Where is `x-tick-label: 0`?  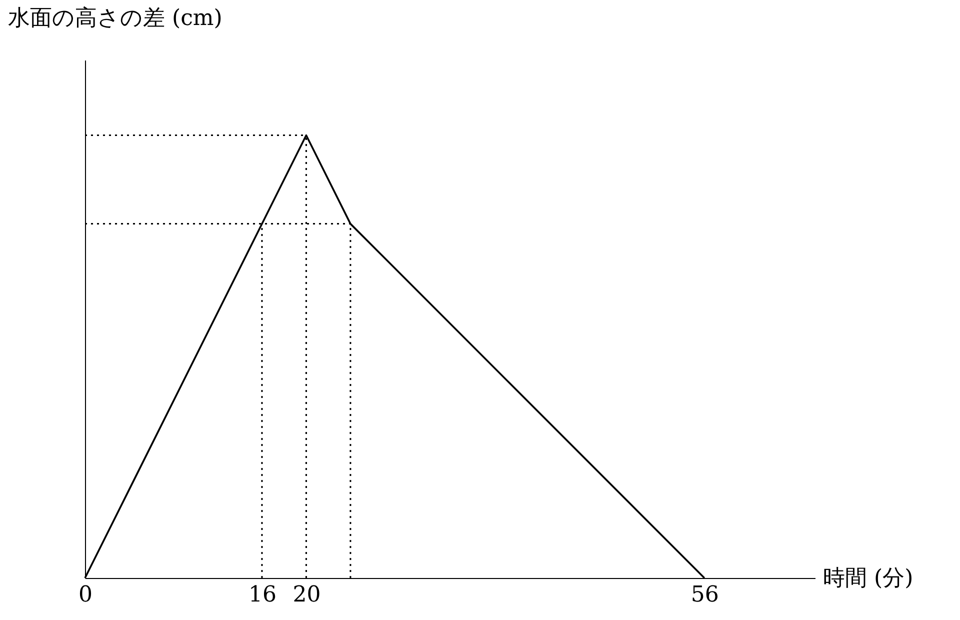 x-tick-label: 0 is located at coordinates (85, 595).